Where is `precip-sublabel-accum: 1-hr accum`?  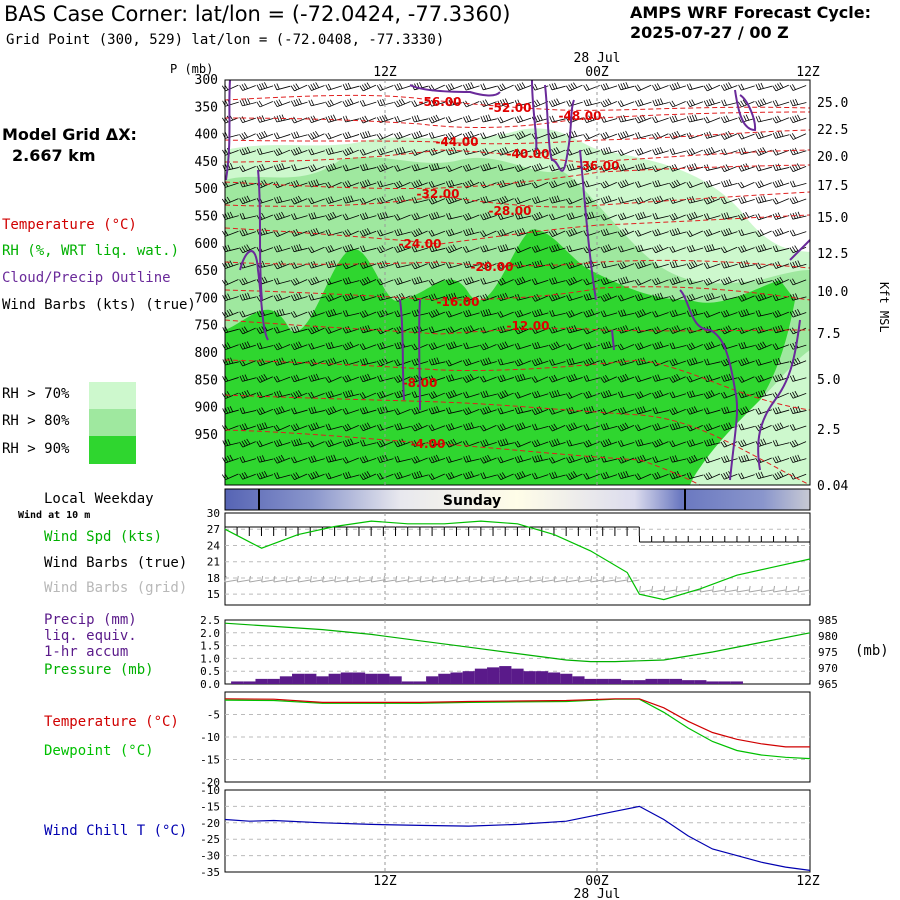
precip-sublabel-accum: 1-hr accum is located at coordinates (86, 652).